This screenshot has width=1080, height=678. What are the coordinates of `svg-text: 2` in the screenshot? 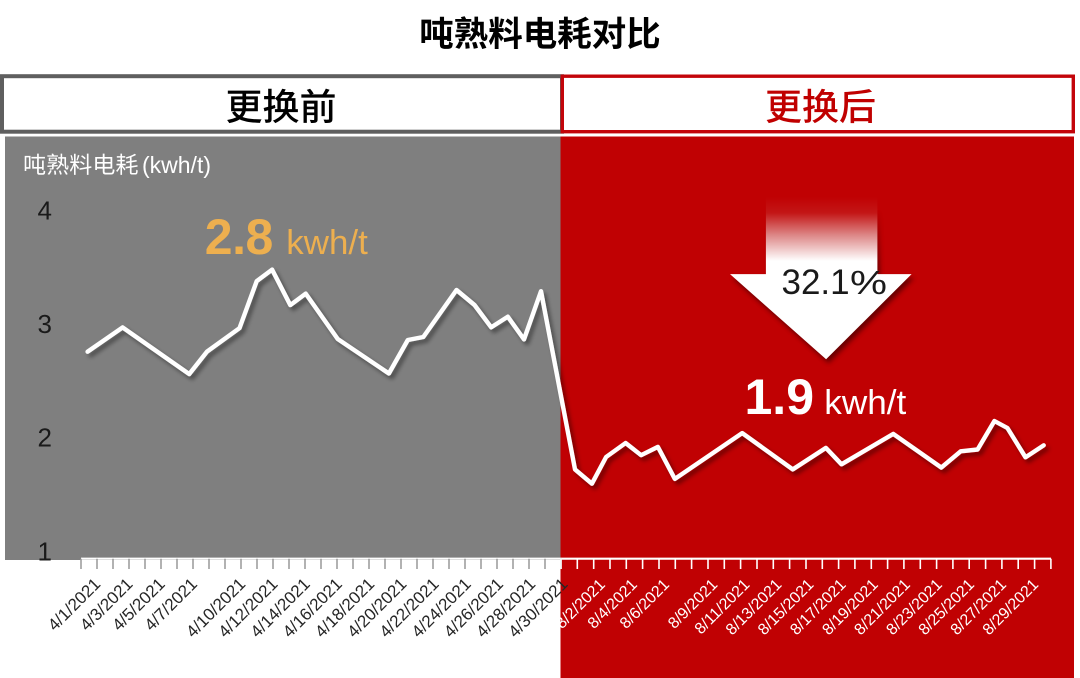 It's located at (45, 438).